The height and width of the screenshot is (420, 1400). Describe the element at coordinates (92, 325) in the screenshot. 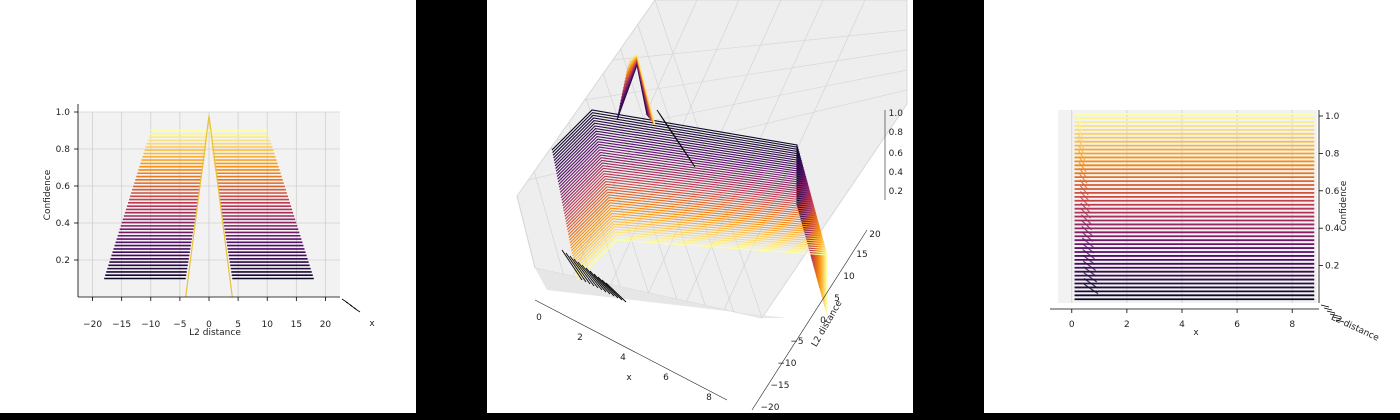

I see `x-tick-label: −20` at that location.